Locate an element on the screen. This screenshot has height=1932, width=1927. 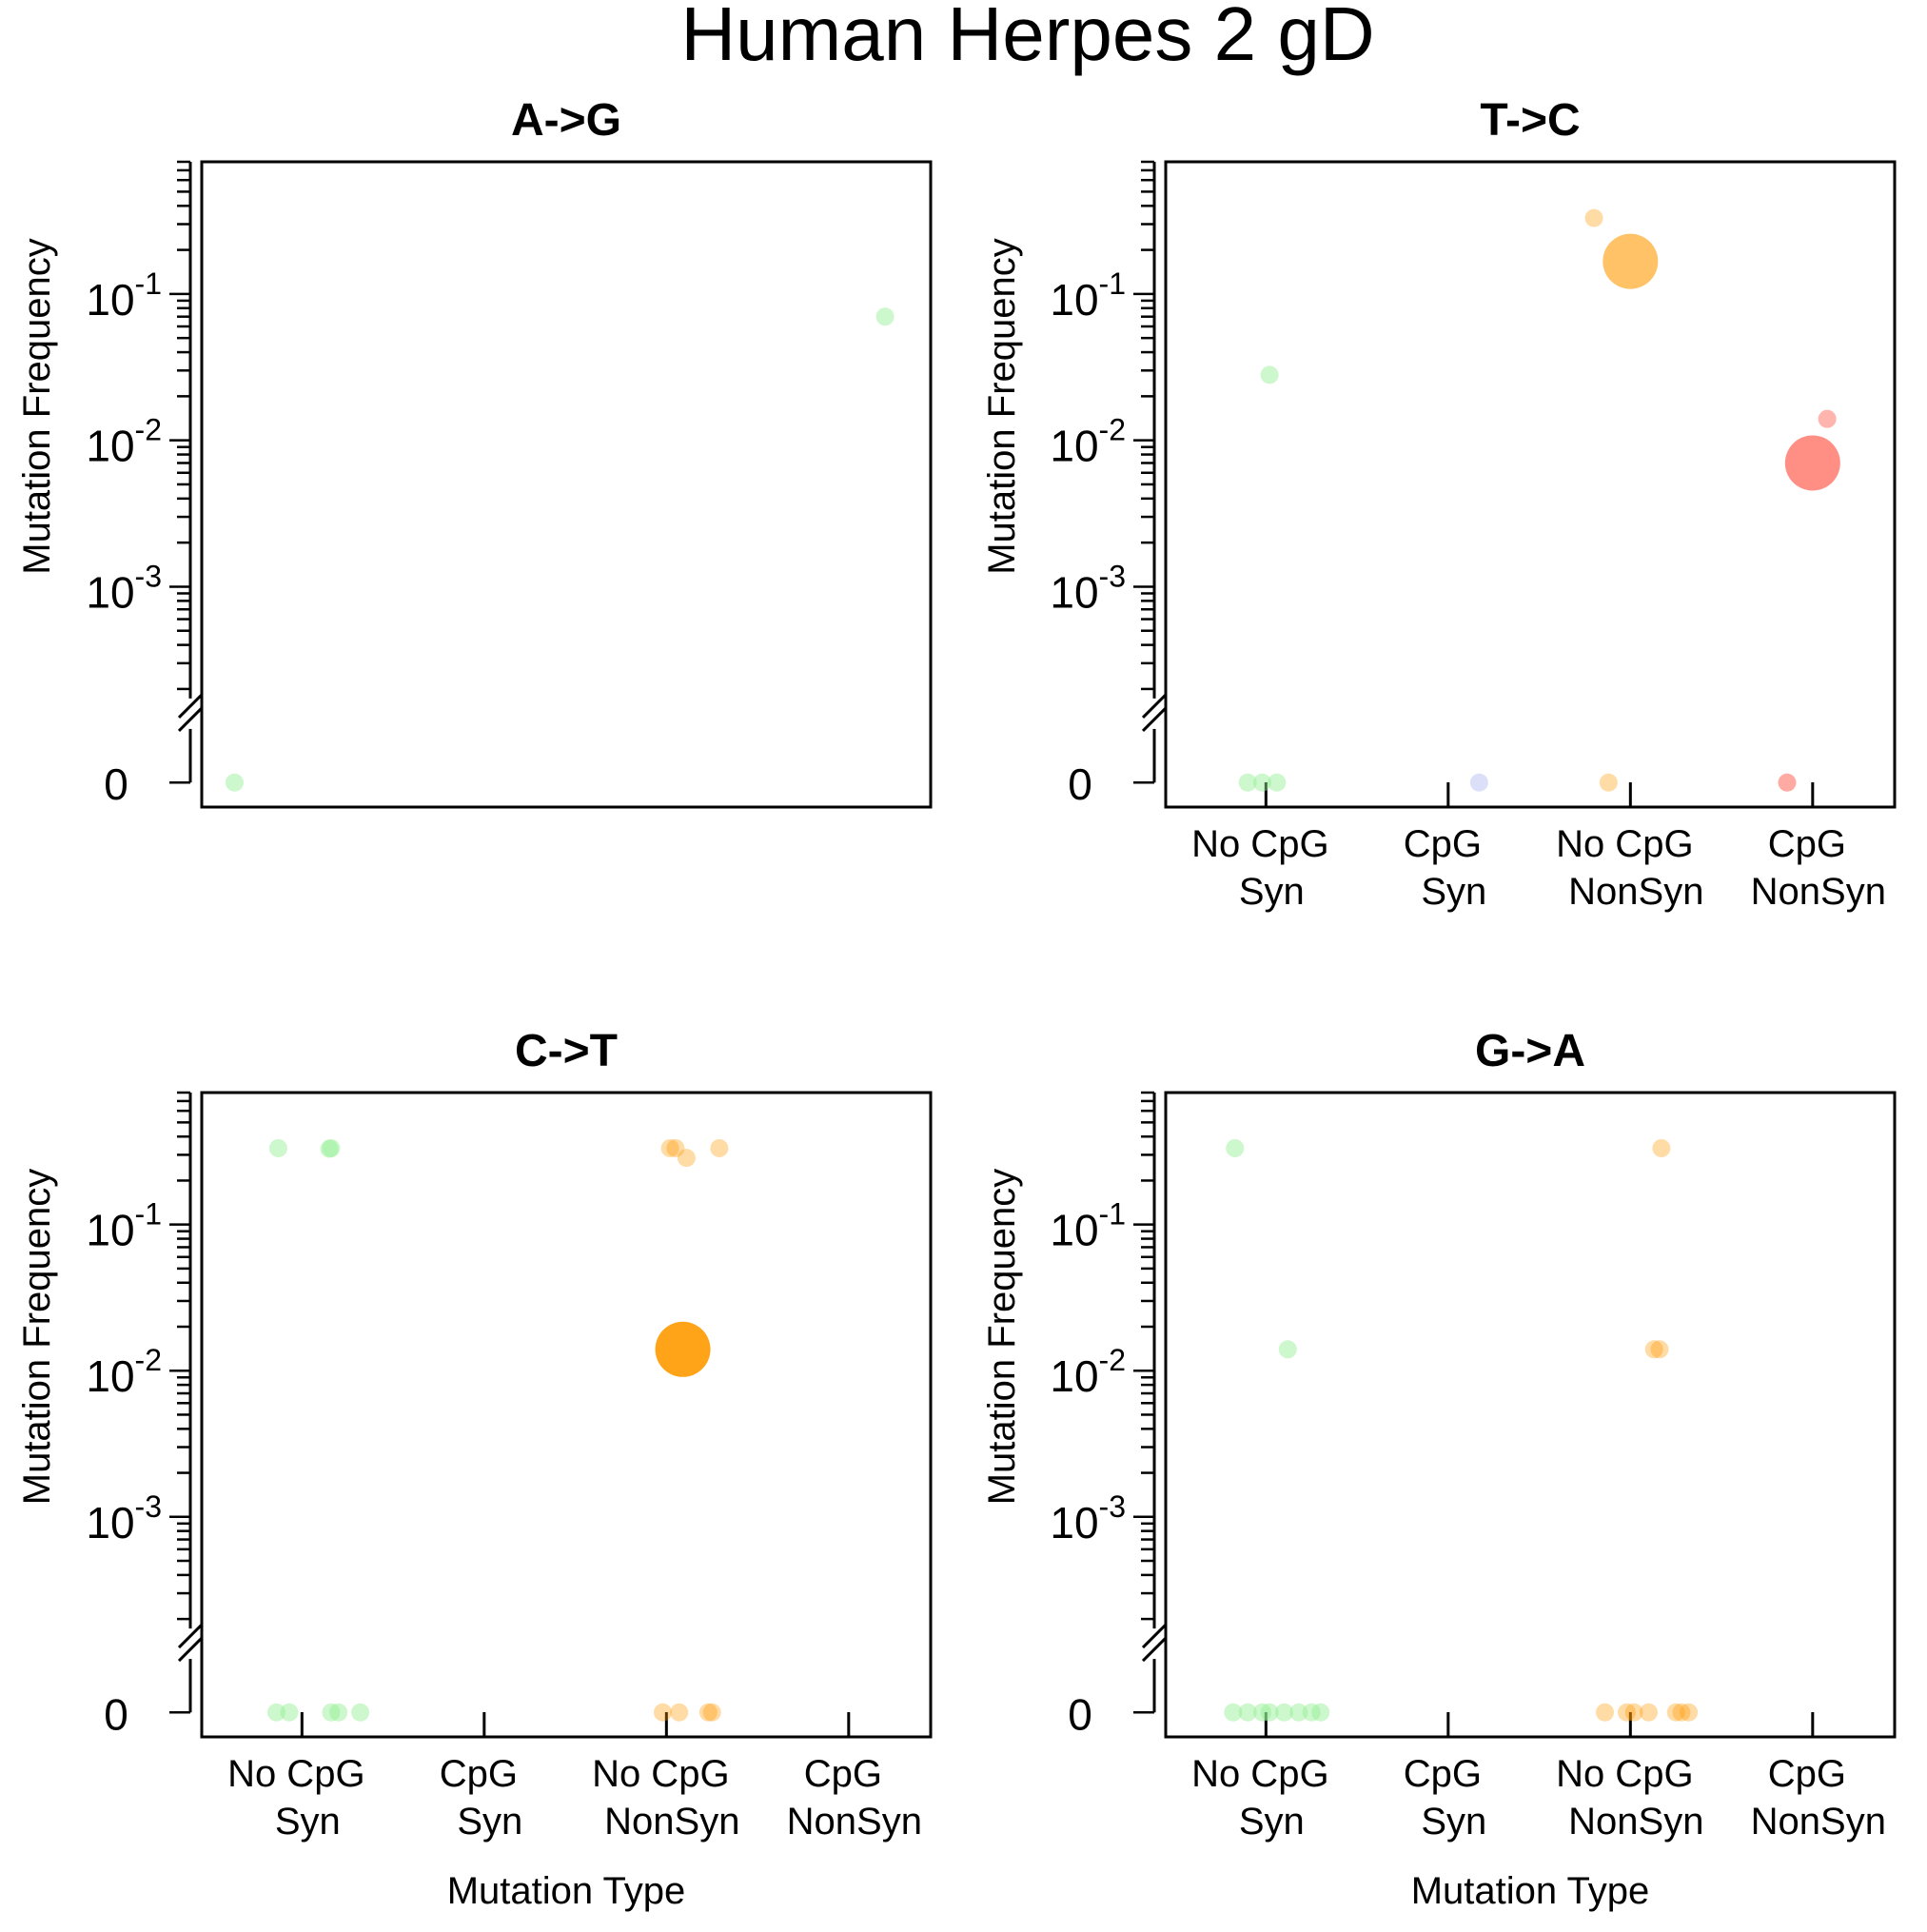
panel-title: C->T is located at coordinates (566, 1051).